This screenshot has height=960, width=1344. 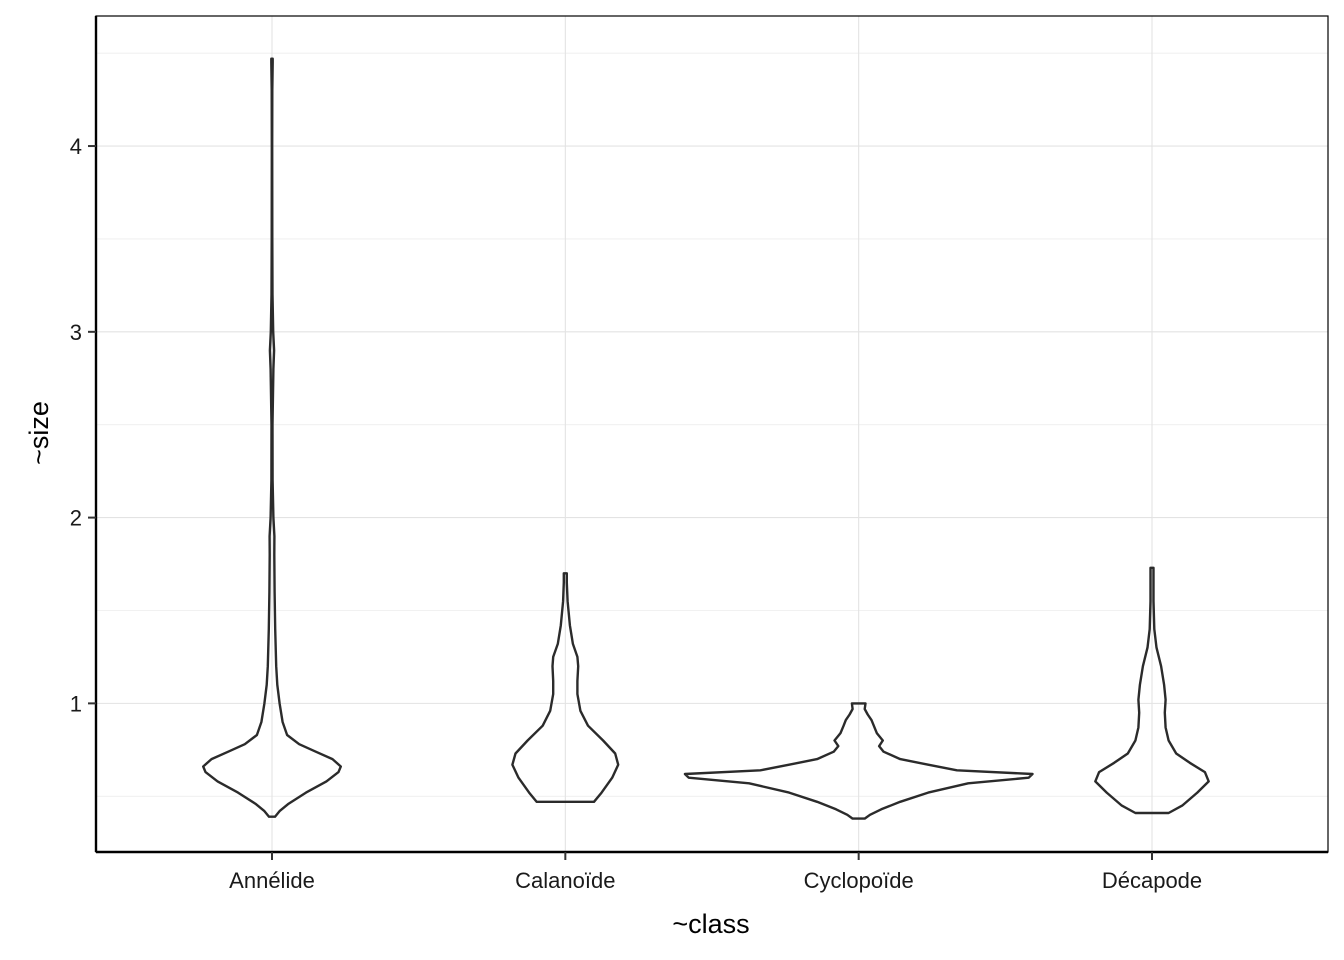 I want to click on y-tick-label: 2, so click(x=76, y=518).